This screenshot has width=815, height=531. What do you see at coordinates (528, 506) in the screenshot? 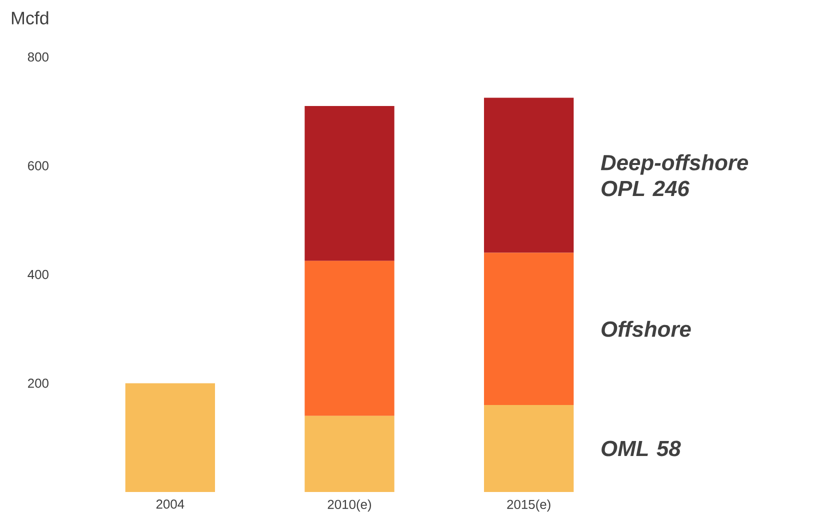
I see `x-tick-label: 2015(e)` at bounding box center [528, 506].